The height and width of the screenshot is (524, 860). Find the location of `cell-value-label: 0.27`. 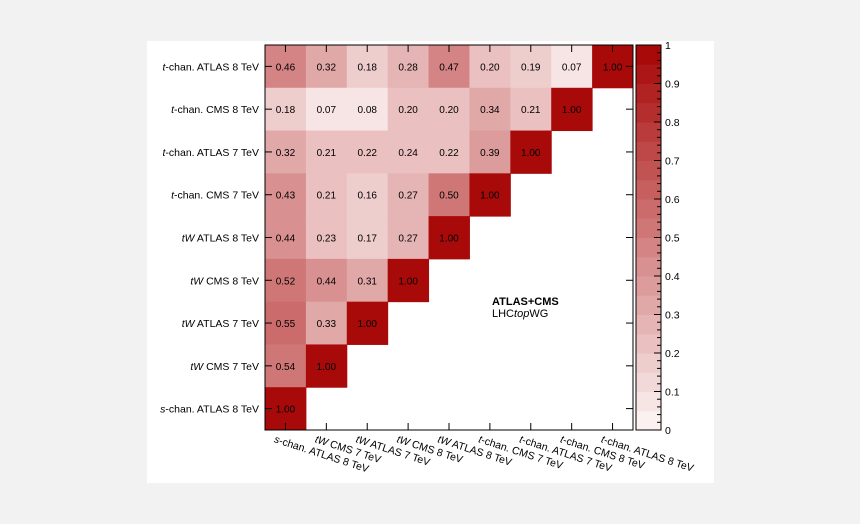

cell-value-label: 0.27 is located at coordinates (408, 196).